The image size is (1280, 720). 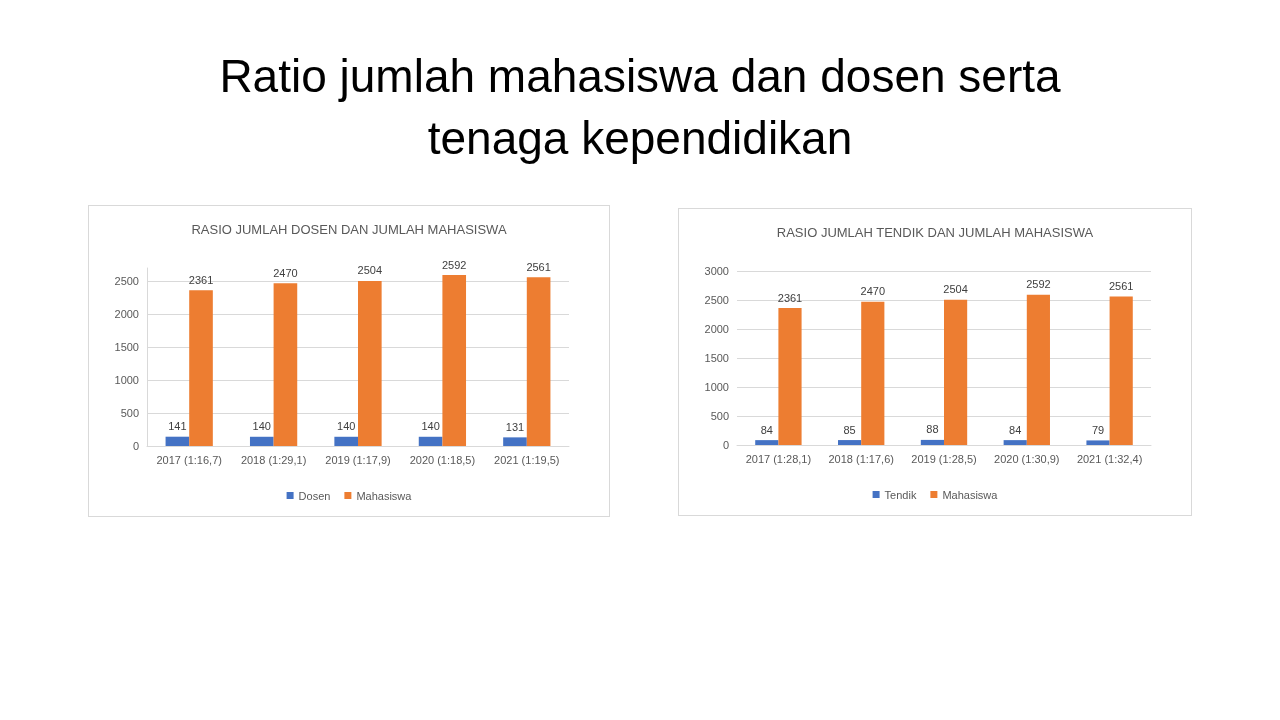 I want to click on data-label: 79, so click(x=1098, y=429).